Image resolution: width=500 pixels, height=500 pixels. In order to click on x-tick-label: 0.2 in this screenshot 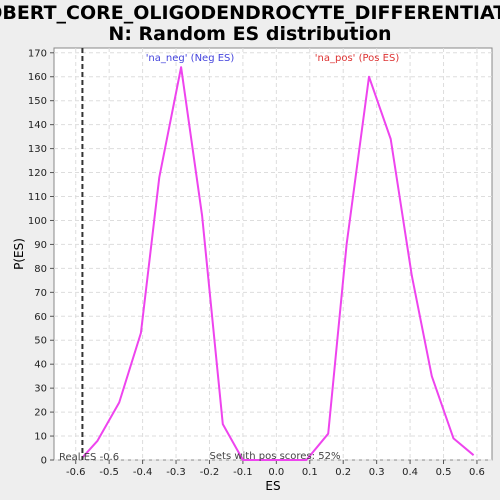, I will do `click(343, 472)`.